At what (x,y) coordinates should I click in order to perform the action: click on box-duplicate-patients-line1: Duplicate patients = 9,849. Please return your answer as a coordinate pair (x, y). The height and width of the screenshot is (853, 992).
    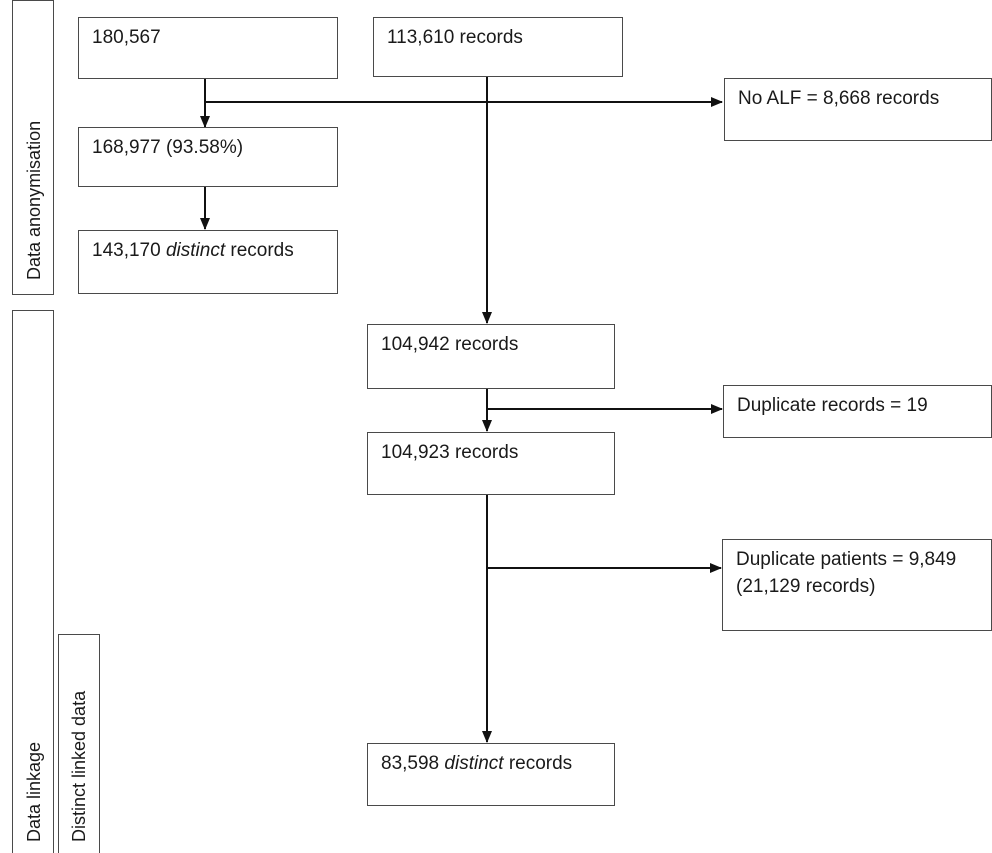
    Looking at the image, I should click on (846, 559).